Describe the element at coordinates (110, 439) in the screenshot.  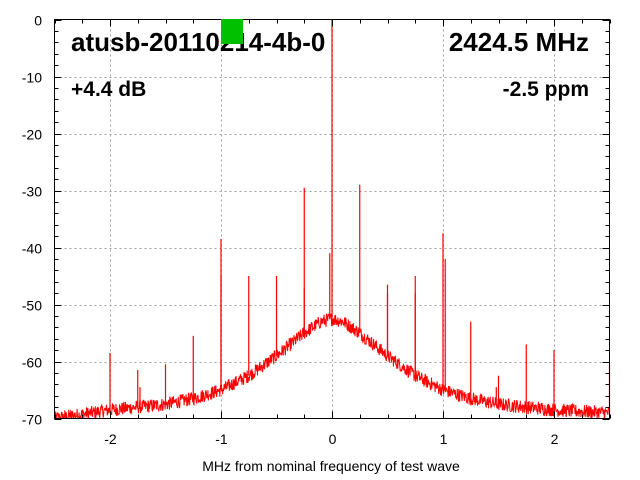
I see `x-tick-label: -2` at that location.